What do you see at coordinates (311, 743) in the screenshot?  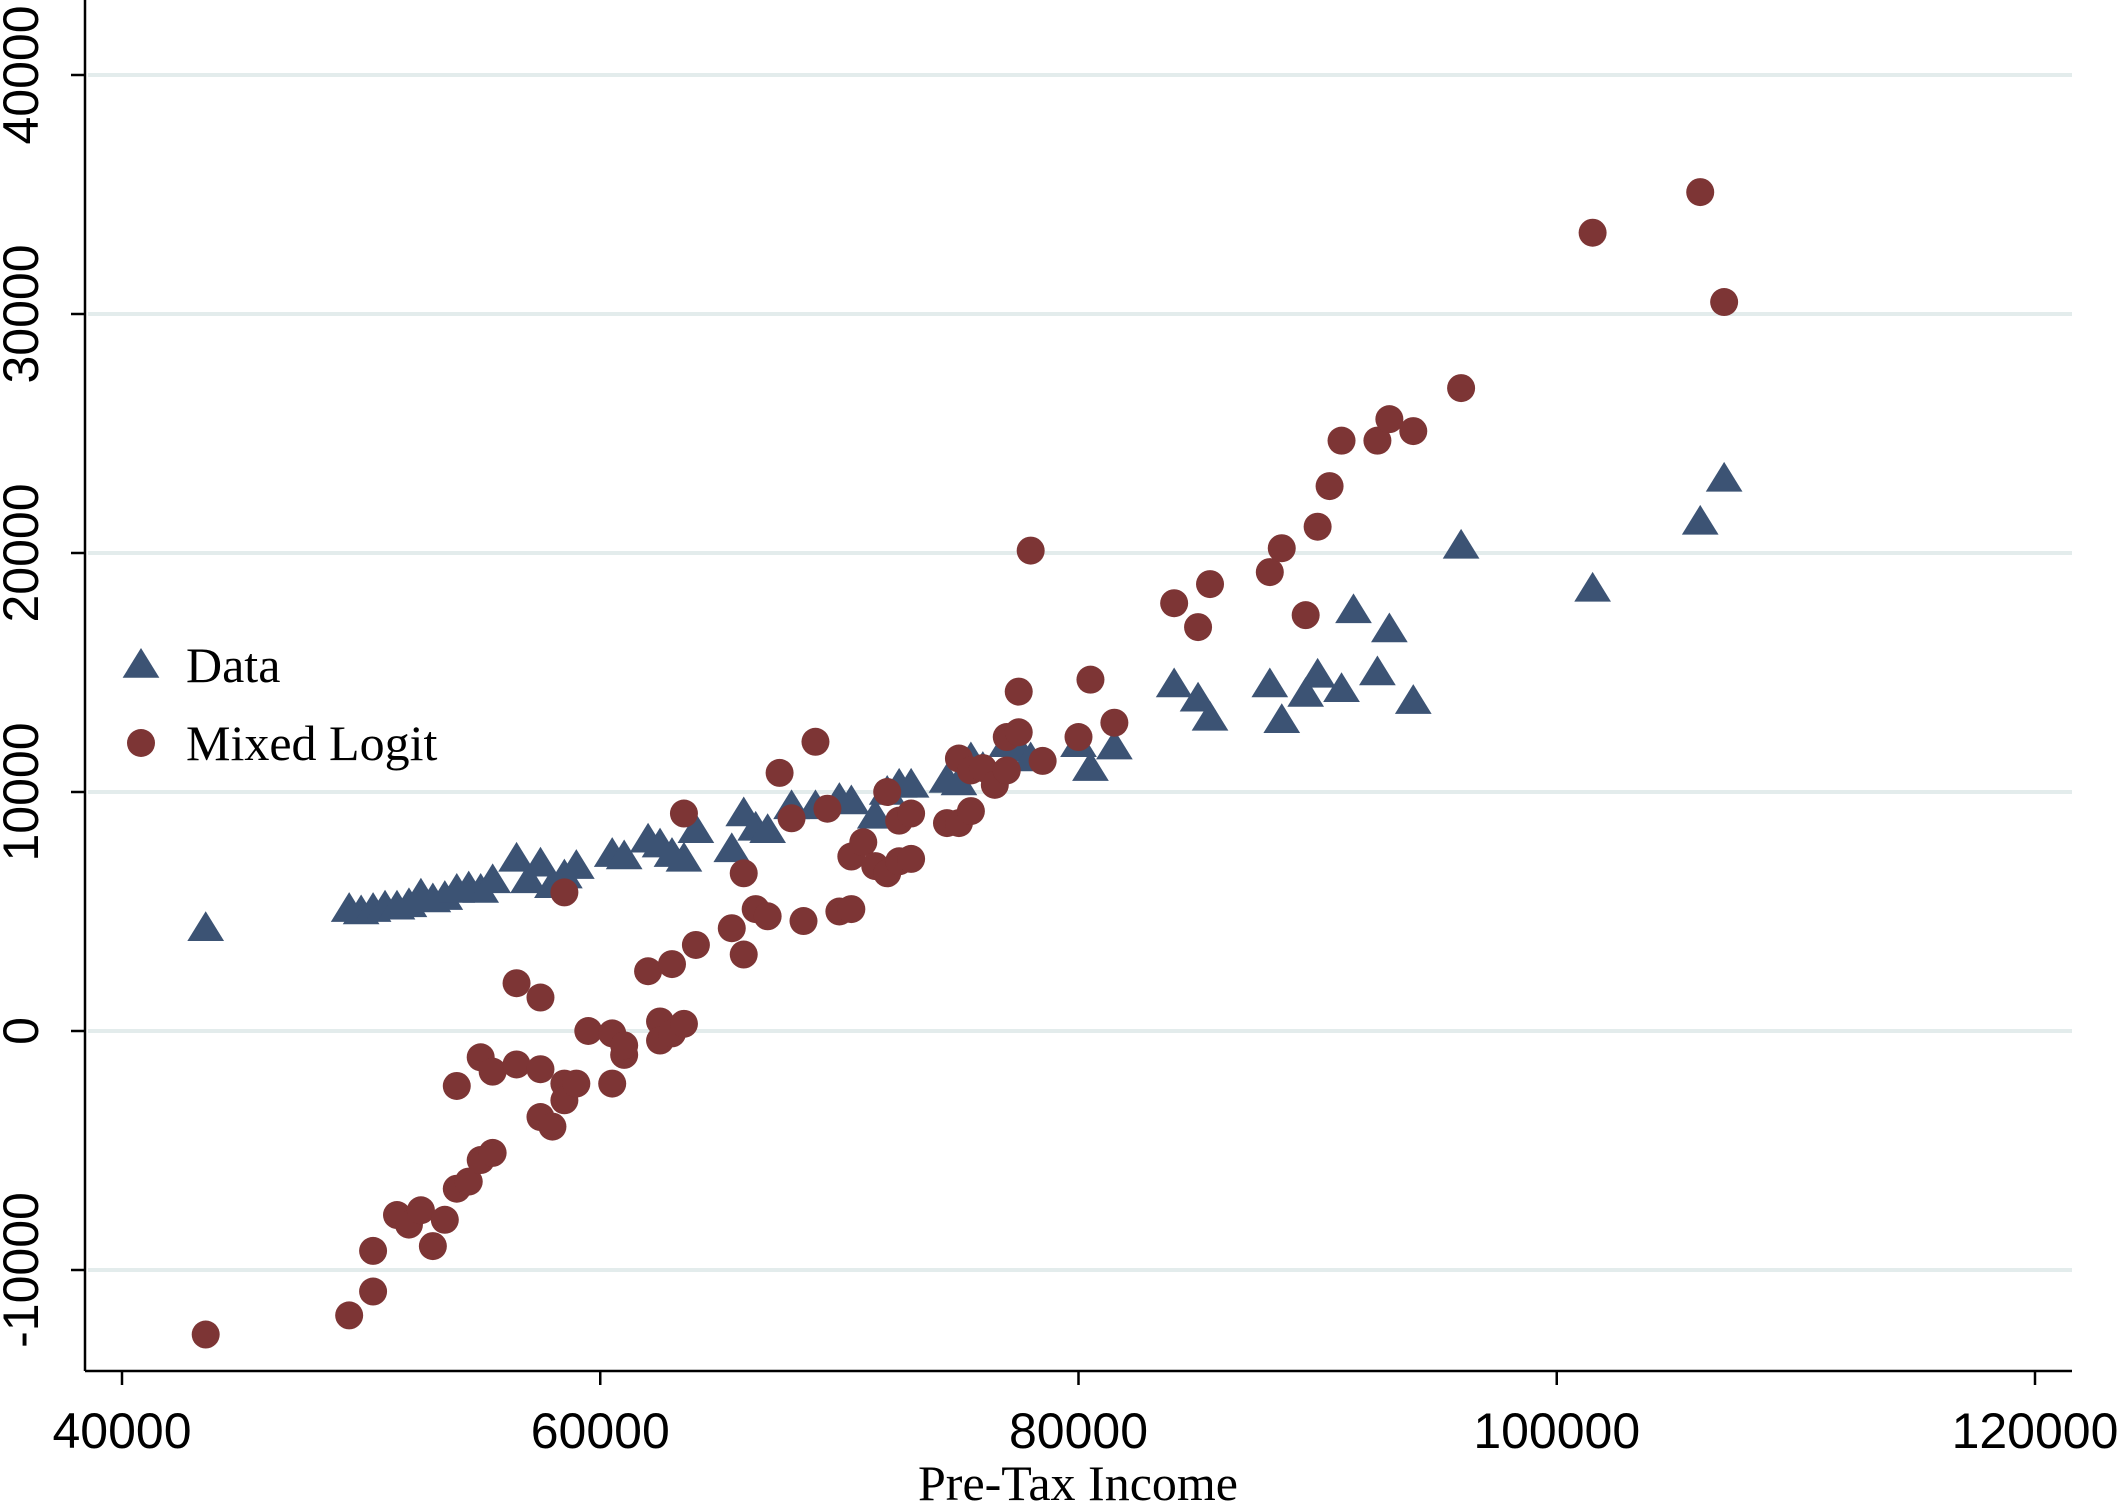 I see `legend-label: Mixed Logit` at bounding box center [311, 743].